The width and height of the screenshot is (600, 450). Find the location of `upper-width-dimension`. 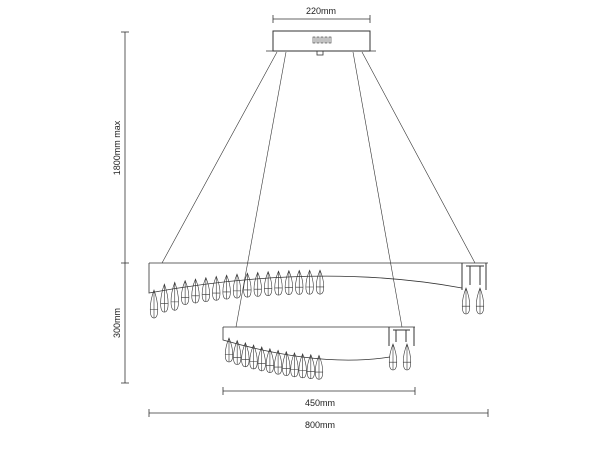

upper-width-dimension is located at coordinates (318, 413).